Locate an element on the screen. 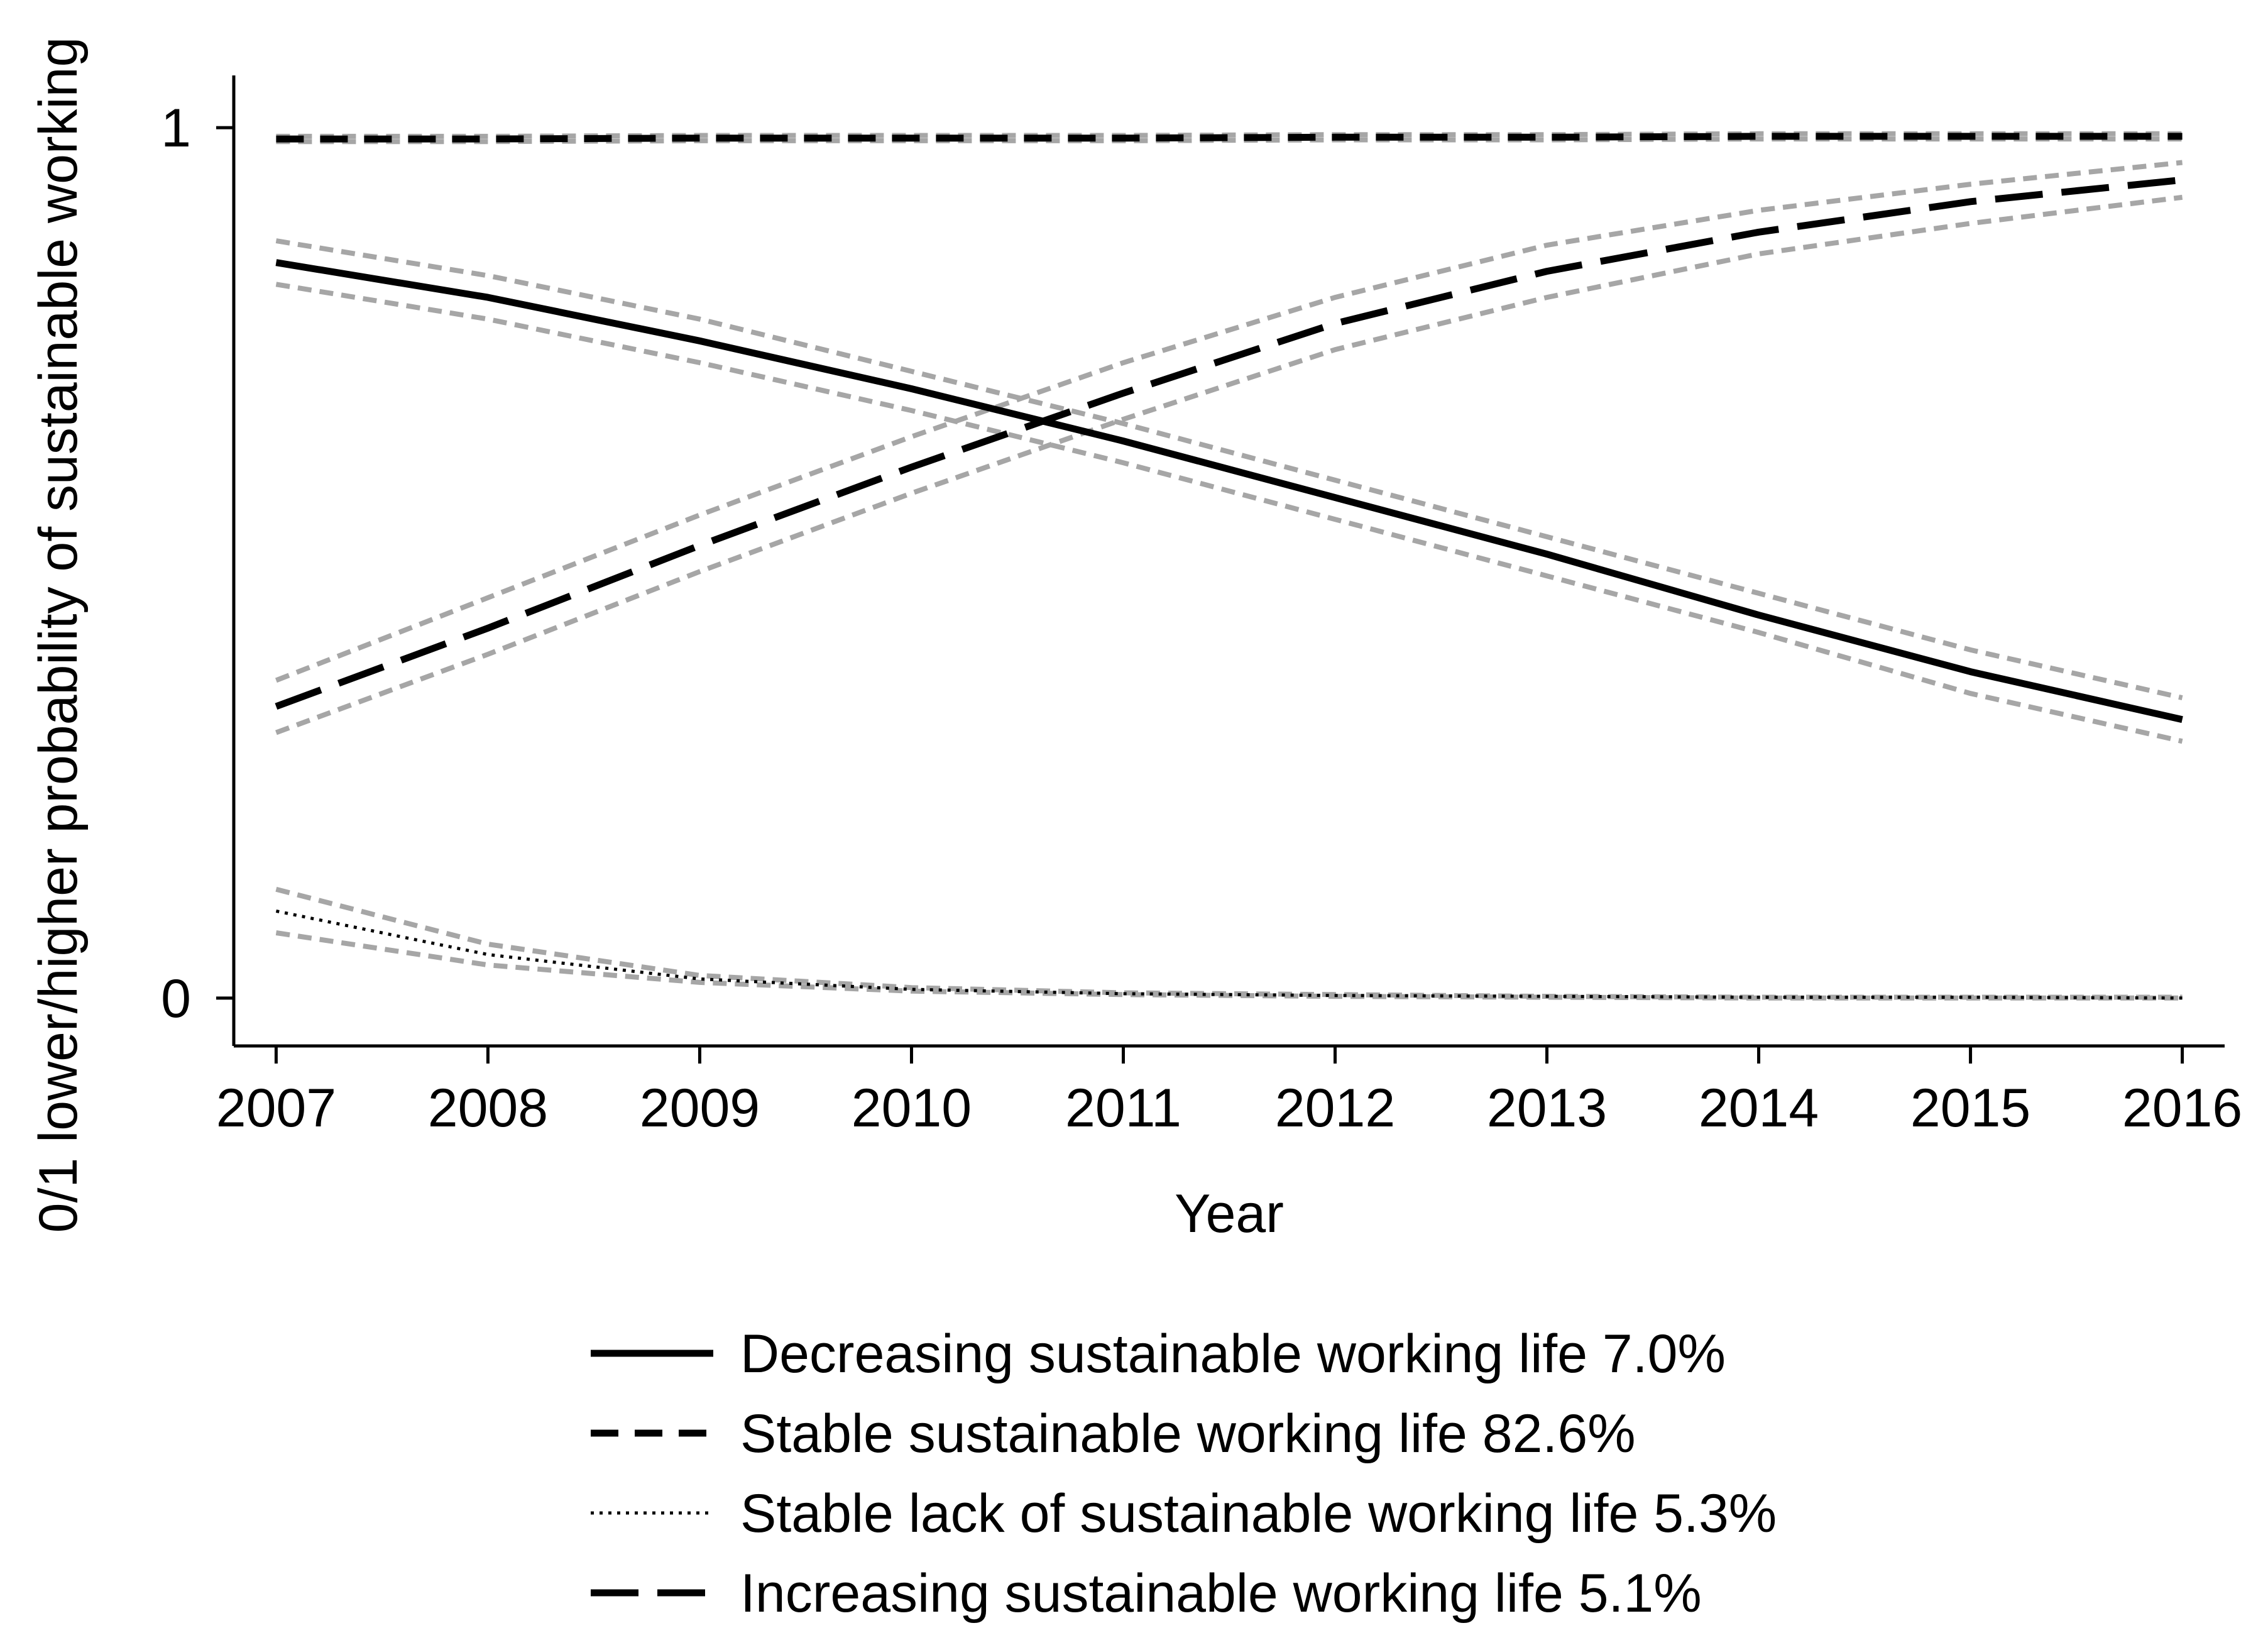  legend-item: Increasing sustainable working life 5.1% is located at coordinates (1146, 1593).